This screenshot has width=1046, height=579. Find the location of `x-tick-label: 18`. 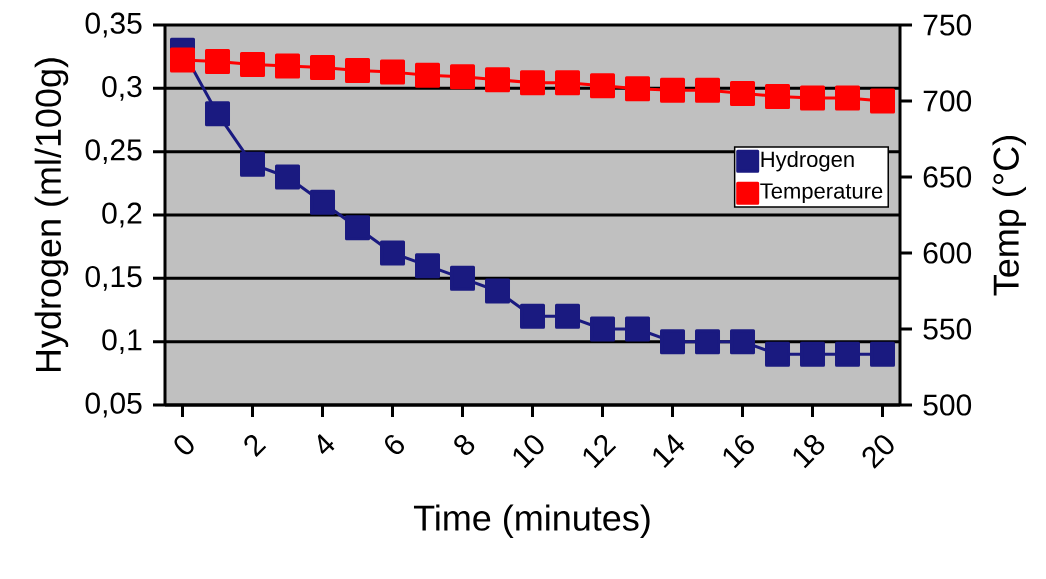

x-tick-label: 18 is located at coordinates (809, 451).